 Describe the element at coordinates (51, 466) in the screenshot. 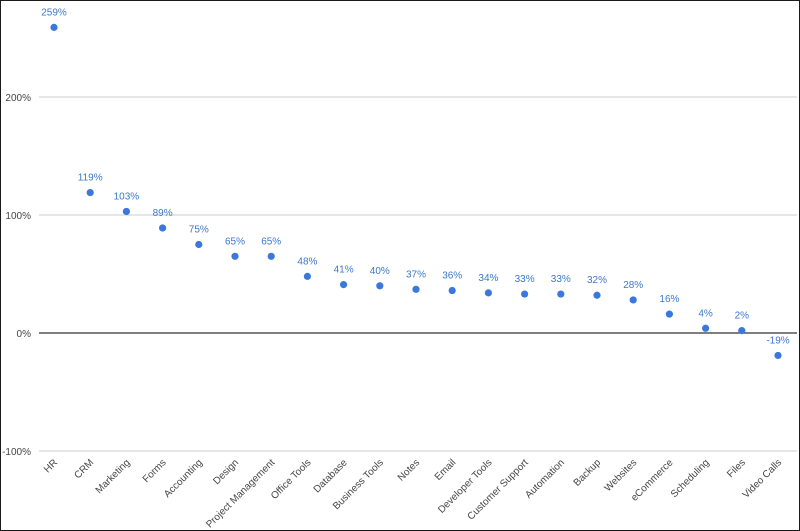

I see `category-label: HR` at that location.